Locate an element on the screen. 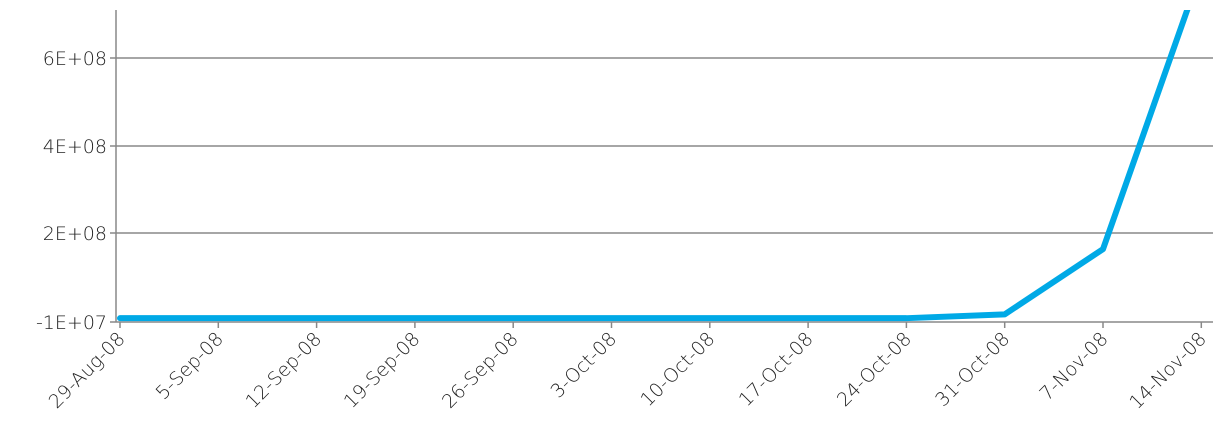 The height and width of the screenshot is (443, 1217). x-tick-label: 29-Aug-08 is located at coordinates (87, 370).